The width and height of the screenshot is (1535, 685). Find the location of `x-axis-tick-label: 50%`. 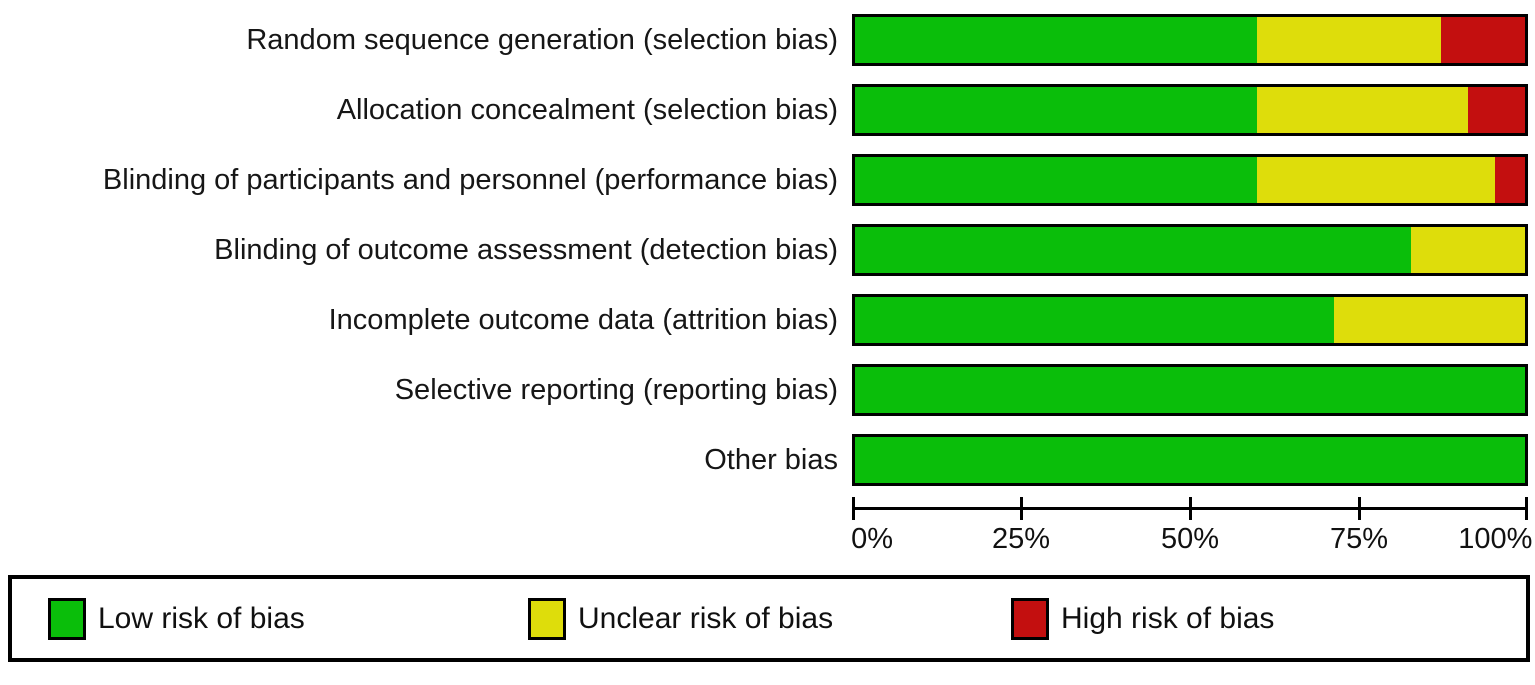

x-axis-tick-label: 50% is located at coordinates (1190, 539).